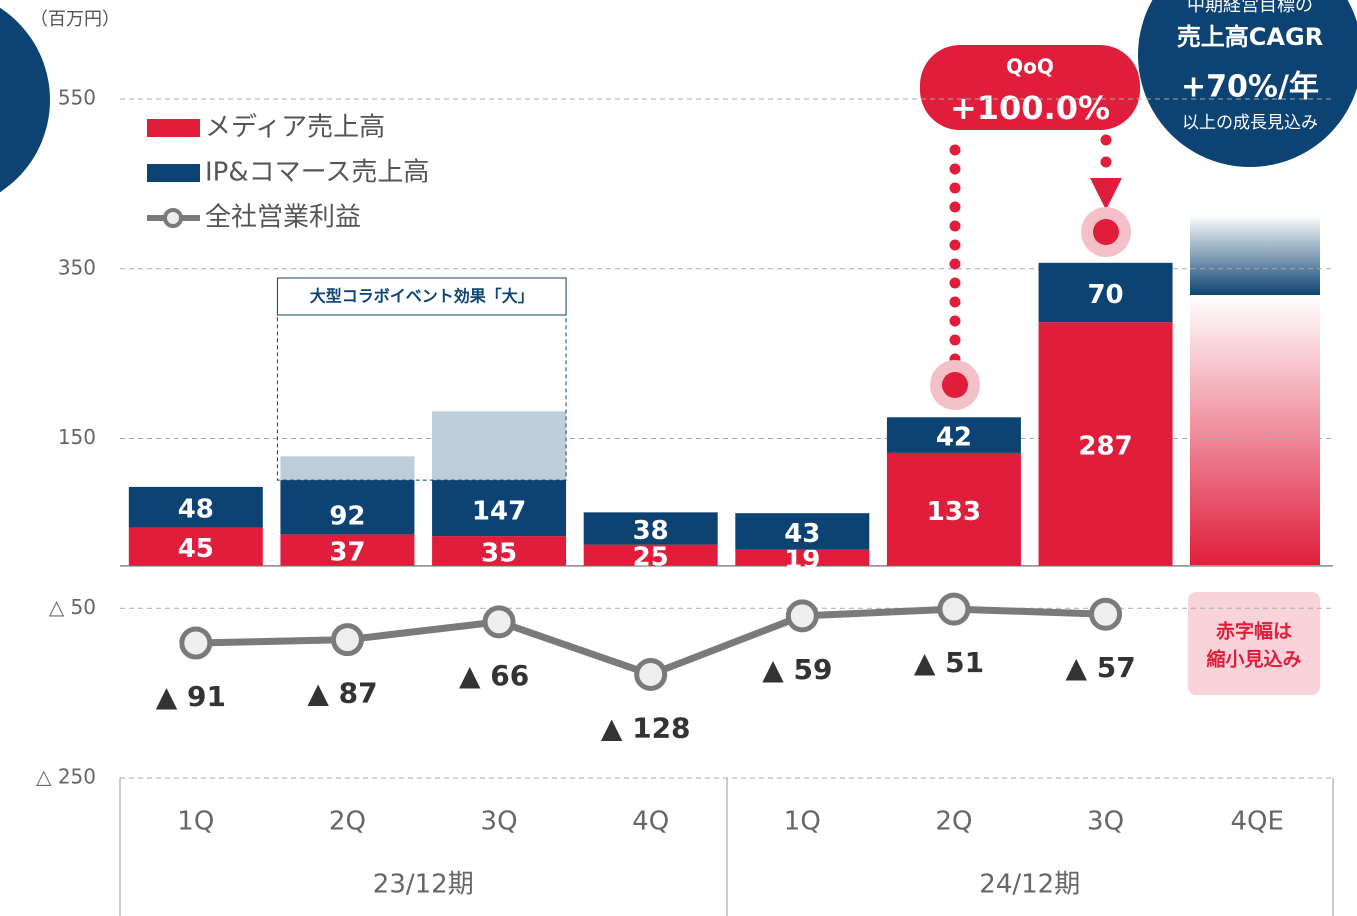 Image resolution: width=1357 pixels, height=916 pixels. I want to click on x-tick-label: 4Q, so click(650, 822).